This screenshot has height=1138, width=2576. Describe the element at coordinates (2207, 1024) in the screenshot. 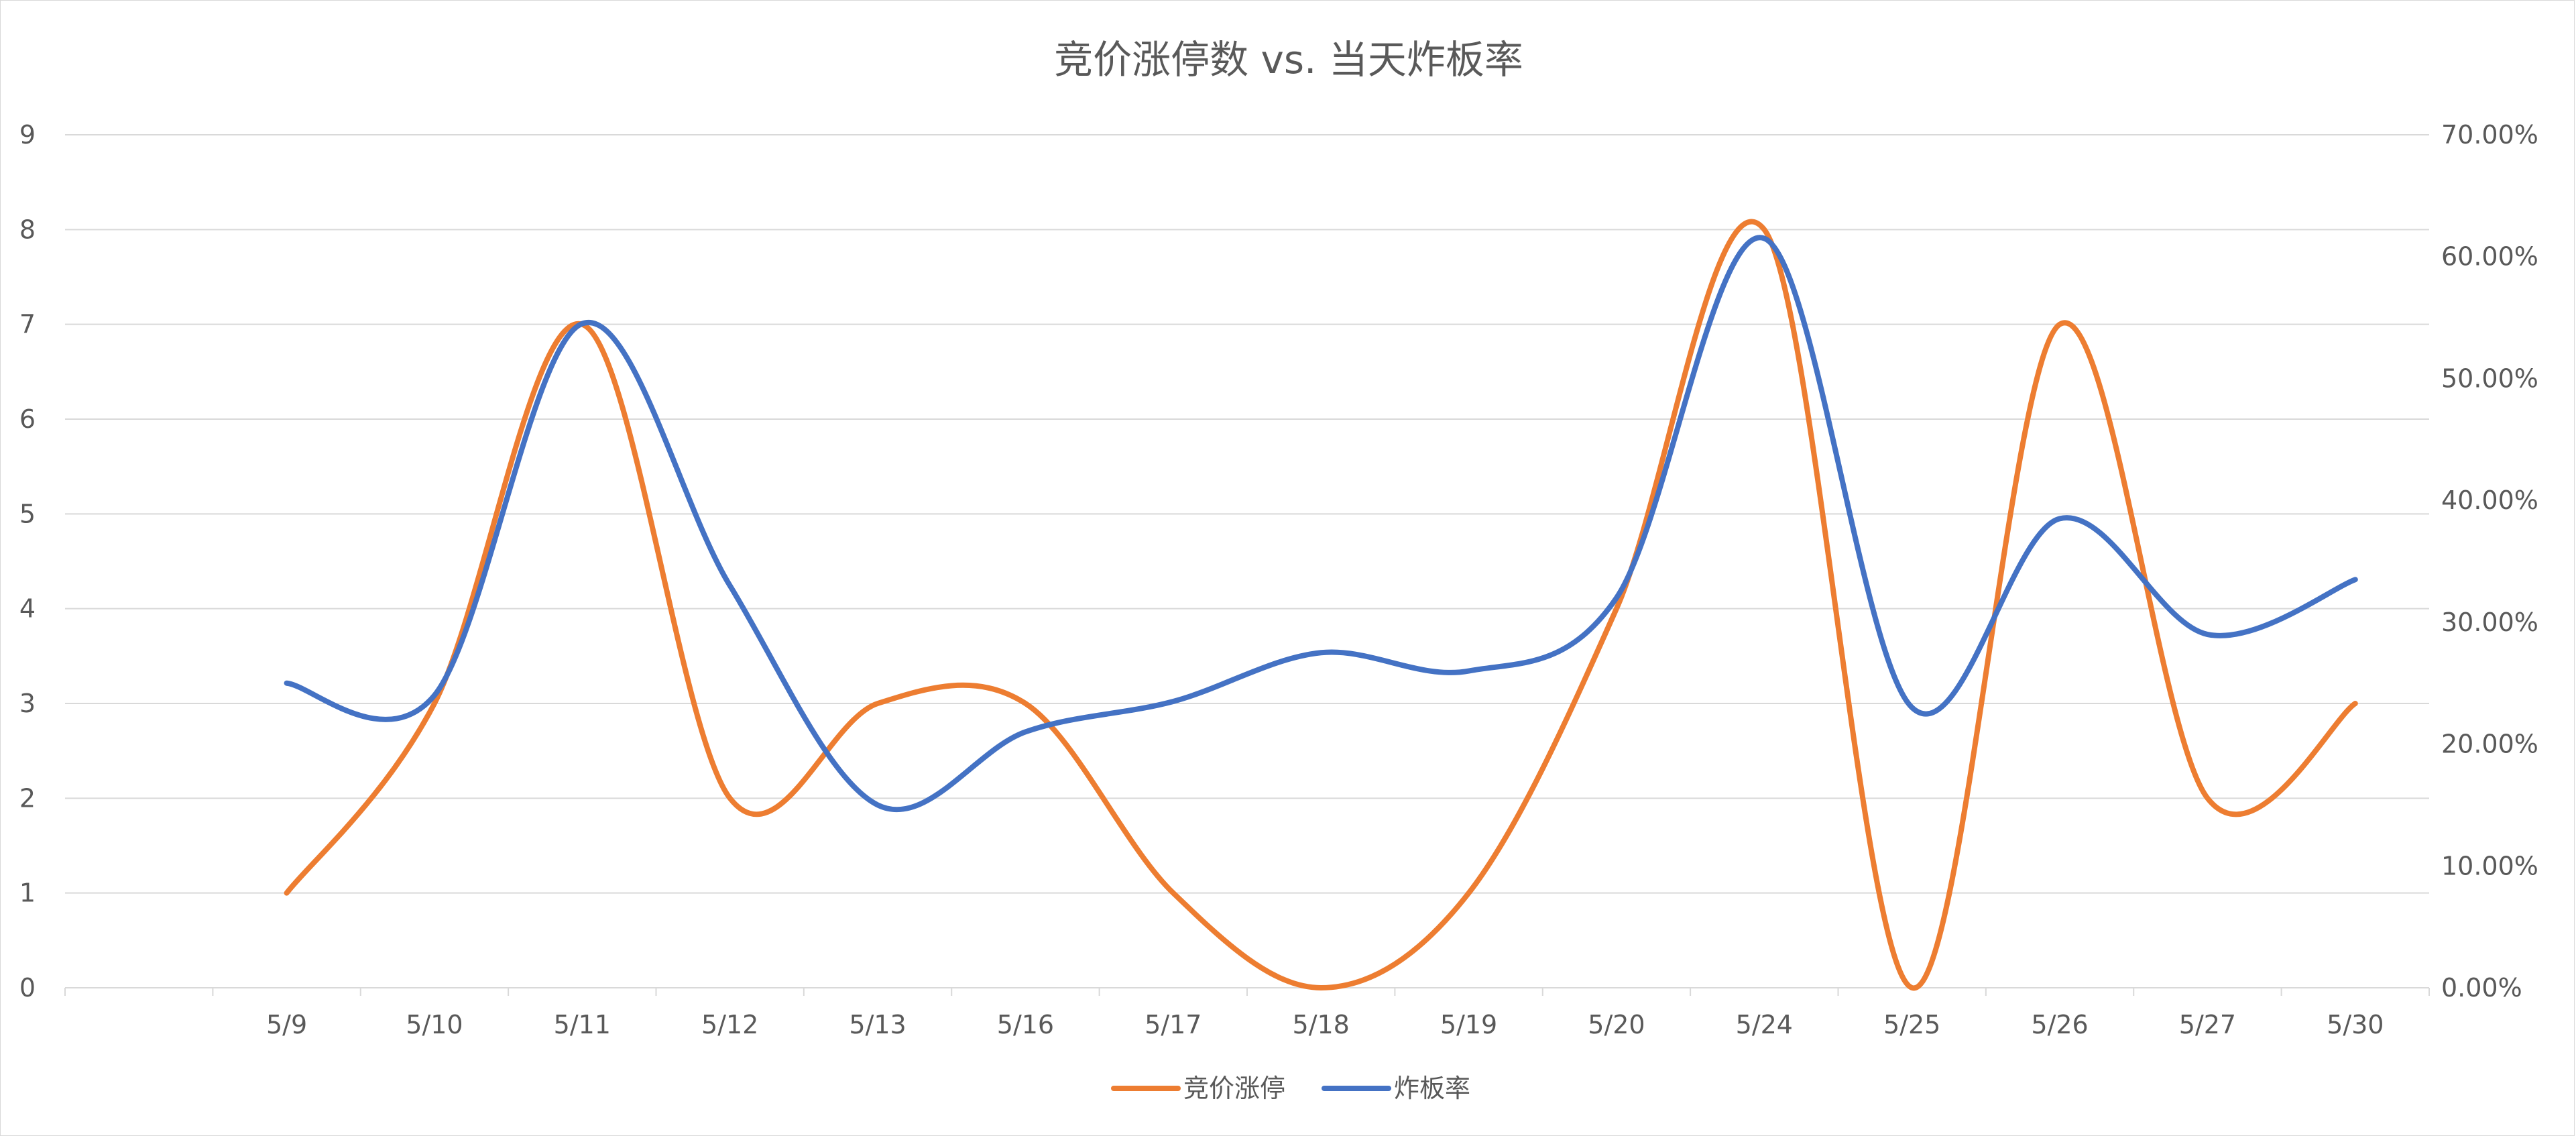

I see `x-tick-label: 5/27` at that location.